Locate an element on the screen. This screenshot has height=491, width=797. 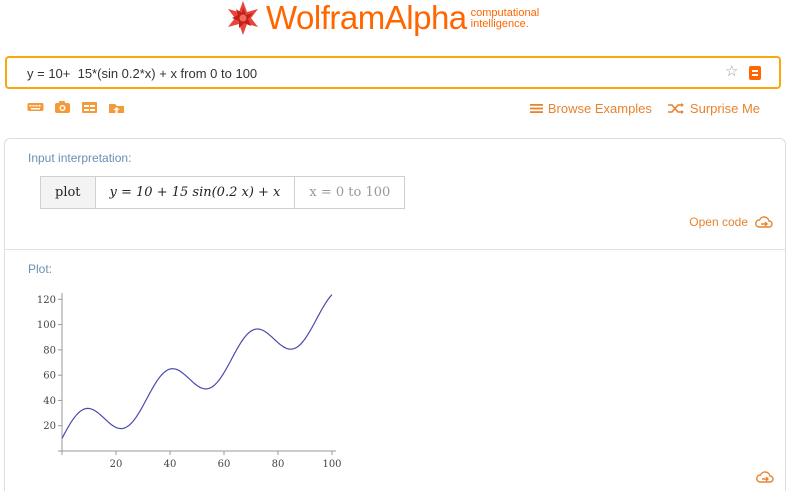
search-input is located at coordinates (372, 73).